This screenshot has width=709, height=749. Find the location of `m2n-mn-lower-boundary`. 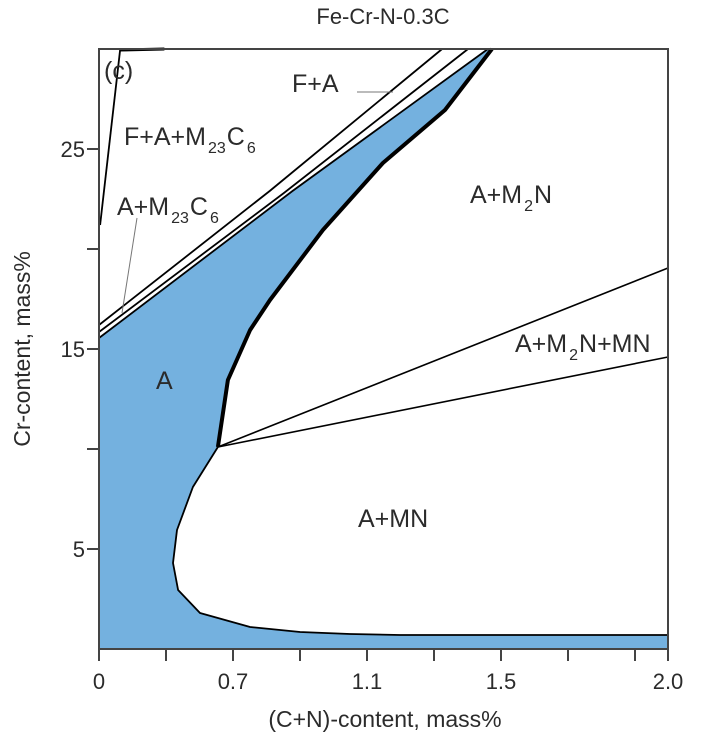

m2n-mn-lower-boundary is located at coordinates (443, 402).